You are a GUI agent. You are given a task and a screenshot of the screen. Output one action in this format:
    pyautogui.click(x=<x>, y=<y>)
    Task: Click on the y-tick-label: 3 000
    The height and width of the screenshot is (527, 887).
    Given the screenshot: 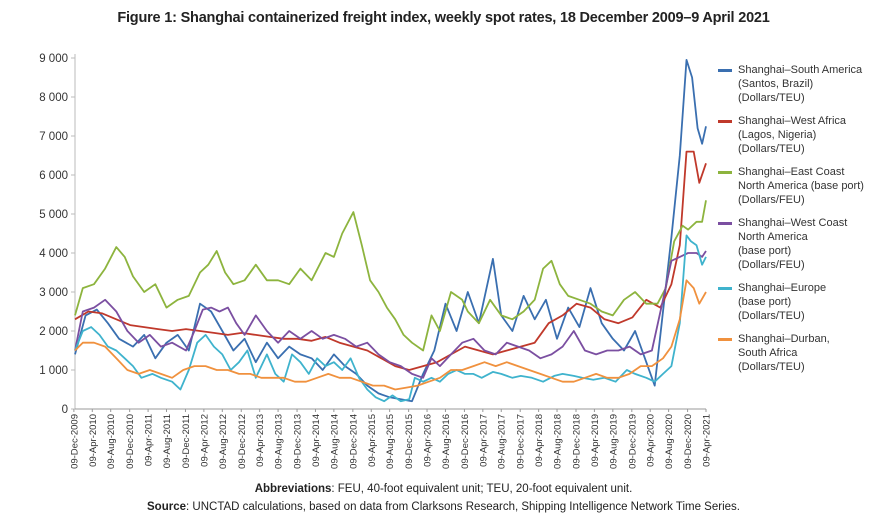 What is the action you would take?
    pyautogui.click(x=53, y=293)
    